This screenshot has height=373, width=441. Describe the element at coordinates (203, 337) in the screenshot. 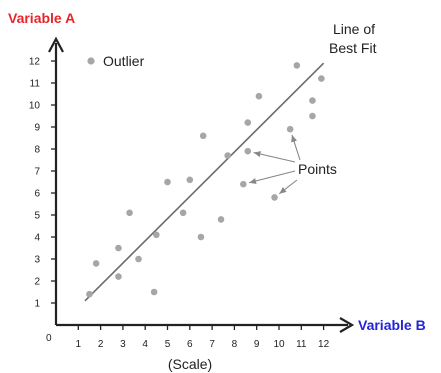

I see `x-ticks: 1 2 3 4 5 6 7 8 9 10 11 12` at that location.